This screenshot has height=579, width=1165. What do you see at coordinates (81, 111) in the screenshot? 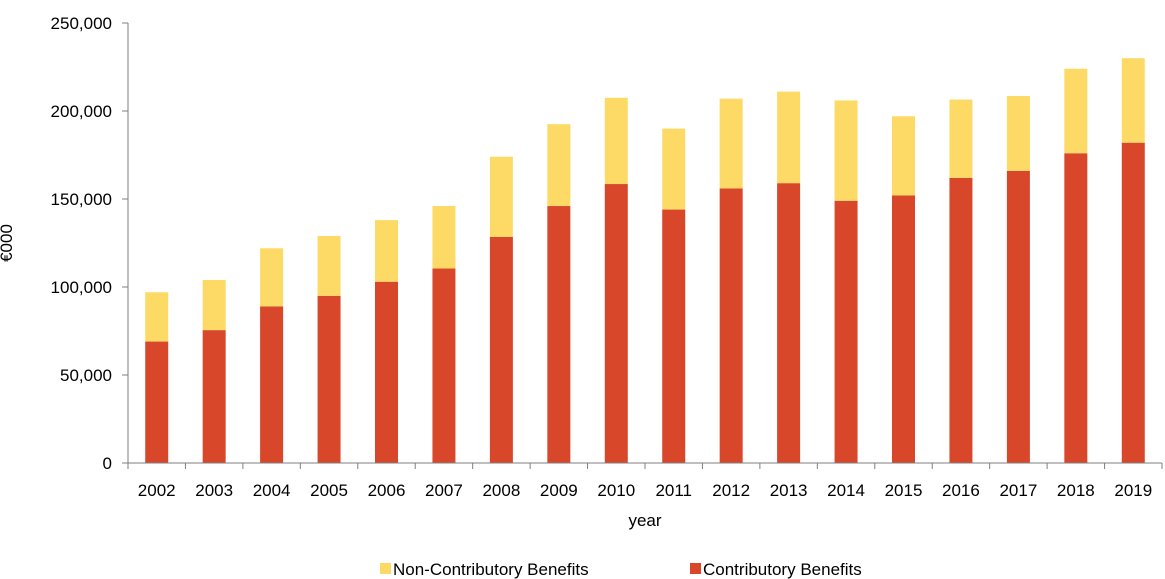
I see `y-tick-label: 200,000` at bounding box center [81, 111].